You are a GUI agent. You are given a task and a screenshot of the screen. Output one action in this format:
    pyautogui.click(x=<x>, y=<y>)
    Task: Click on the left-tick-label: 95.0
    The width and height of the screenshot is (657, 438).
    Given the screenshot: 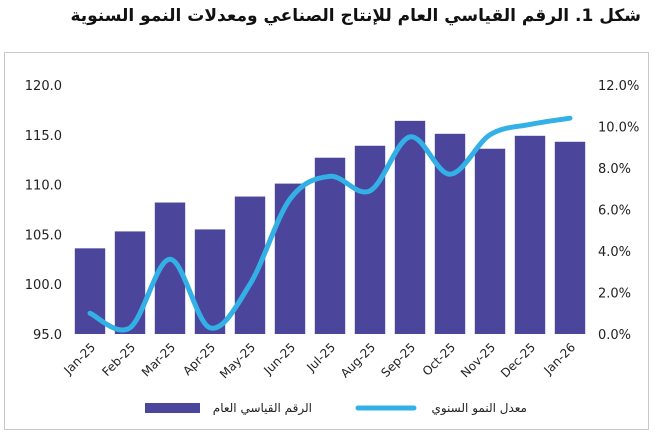 What is the action you would take?
    pyautogui.click(x=47, y=335)
    